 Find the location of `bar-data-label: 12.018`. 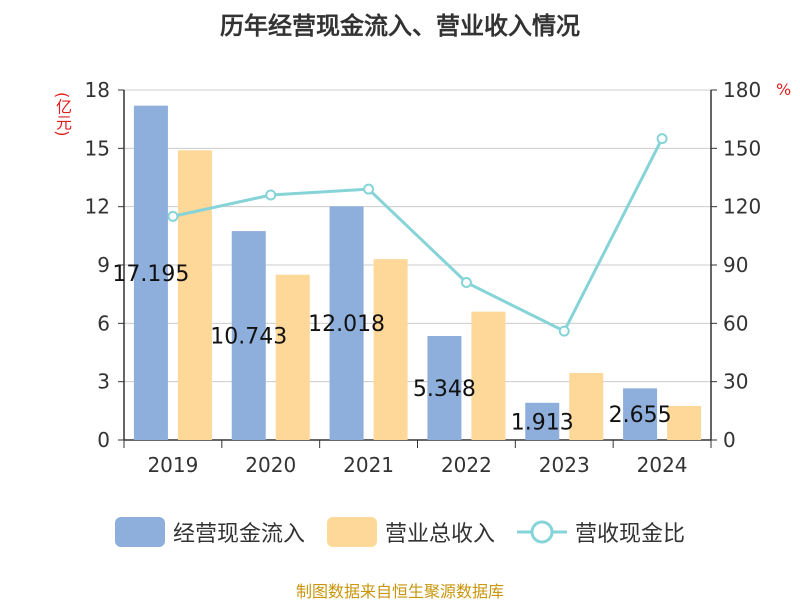

bar-data-label: 12.018 is located at coordinates (346, 324).